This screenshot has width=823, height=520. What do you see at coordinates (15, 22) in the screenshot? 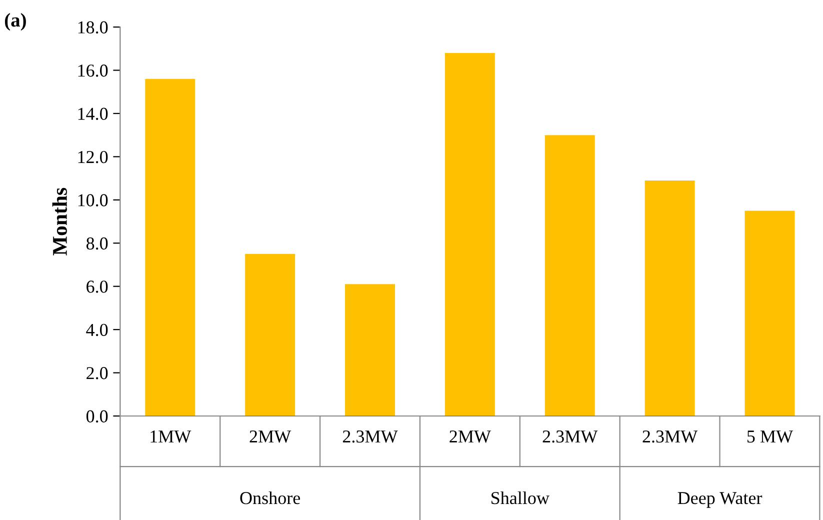
I see `chart-title: (a)` at bounding box center [15, 22].